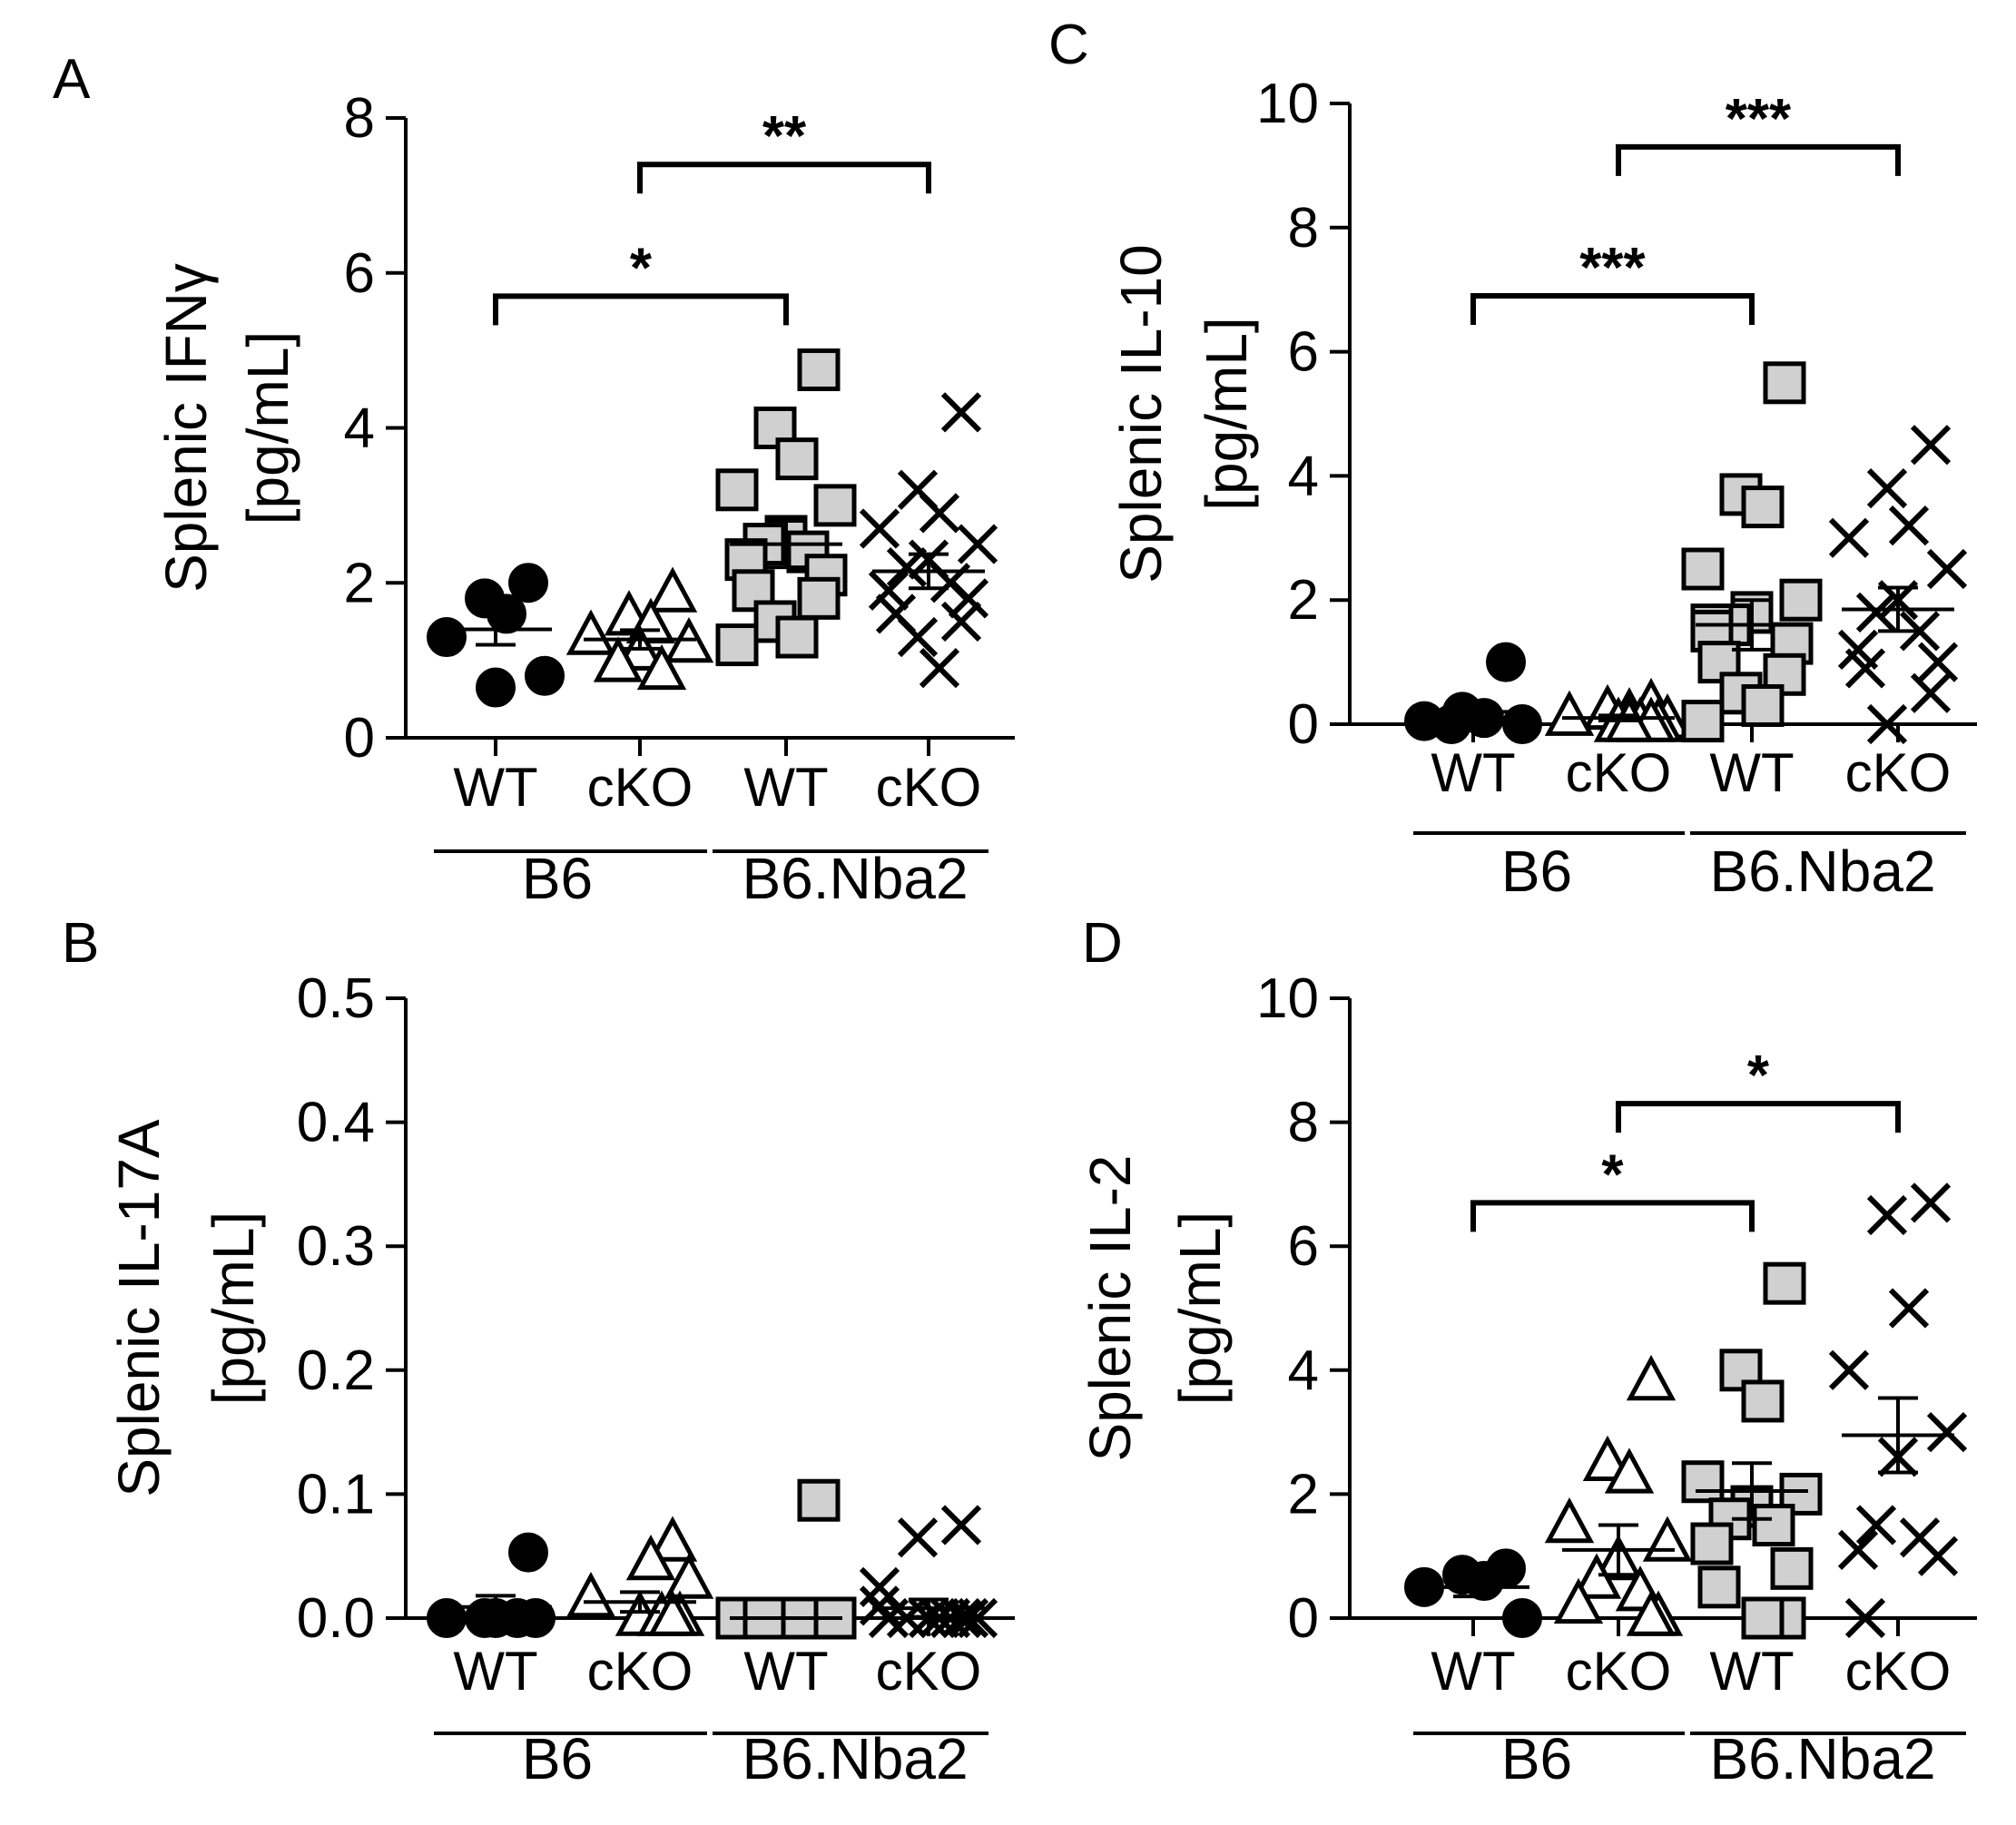  I want to click on panel-letter: B, so click(80, 943).